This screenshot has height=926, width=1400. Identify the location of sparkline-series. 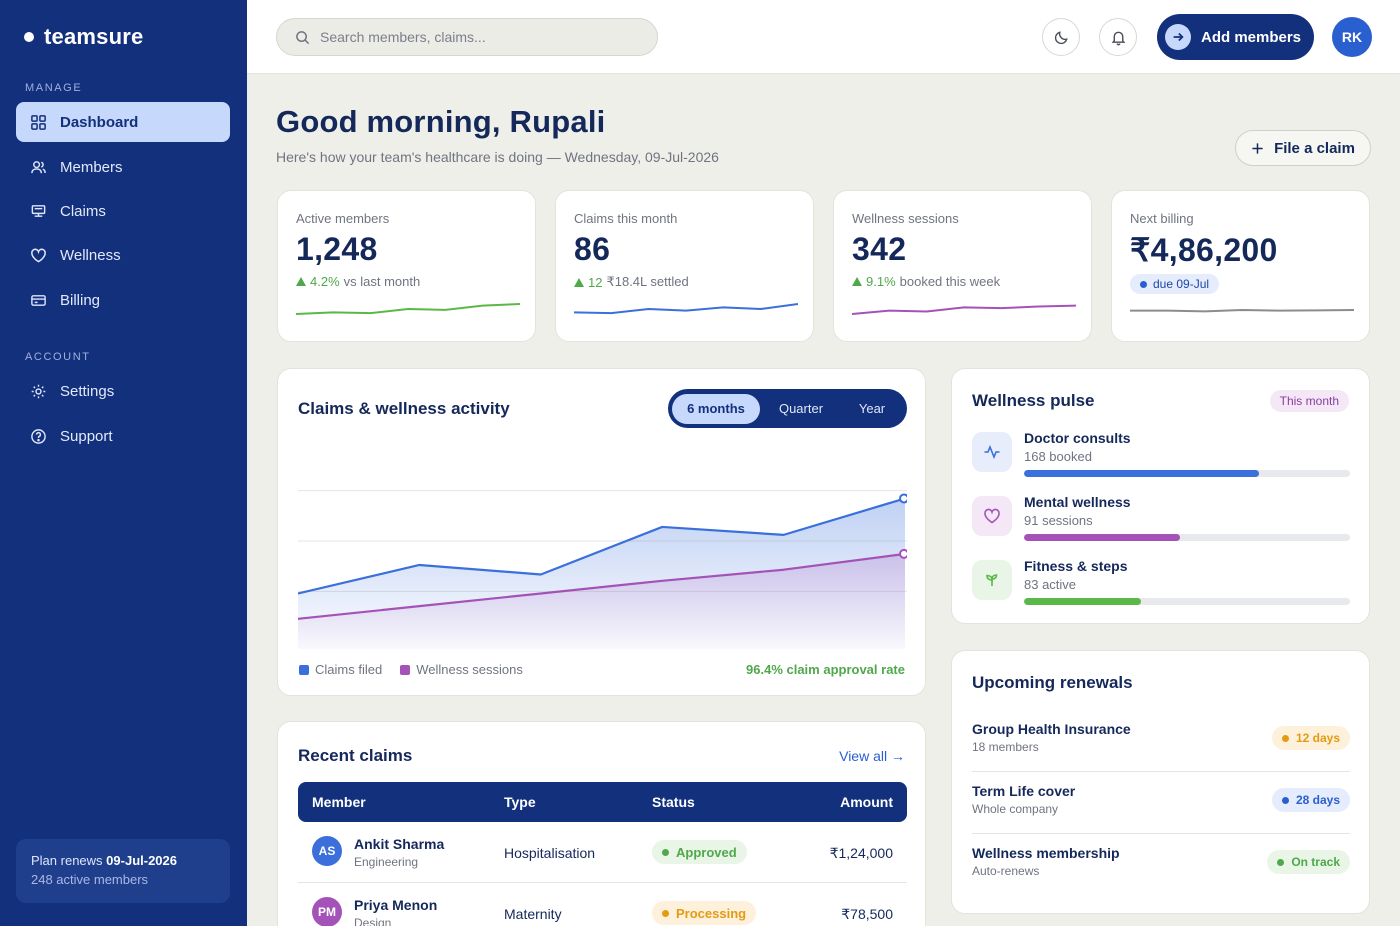
(408, 309).